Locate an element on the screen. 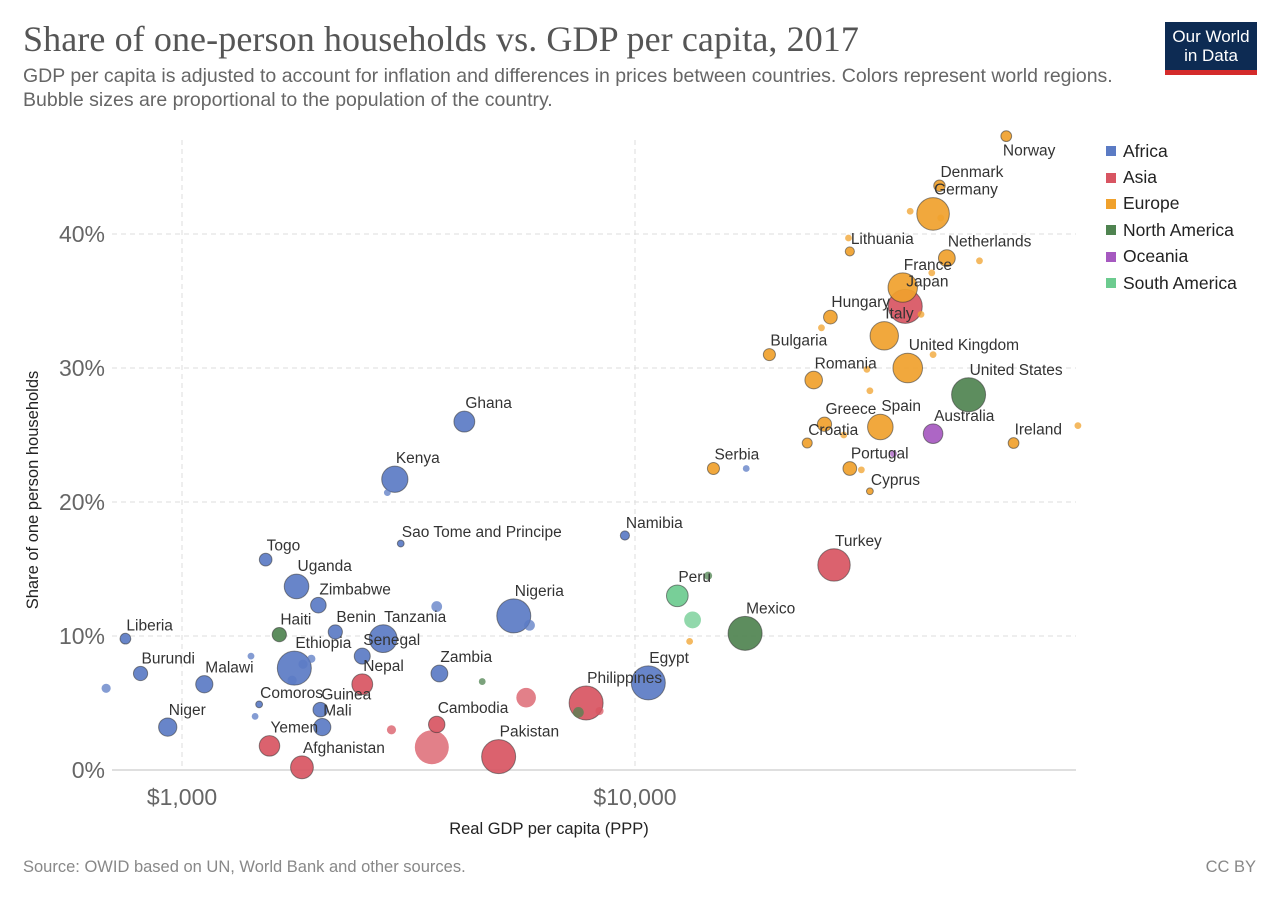  bubble-italy is located at coordinates (884, 336).